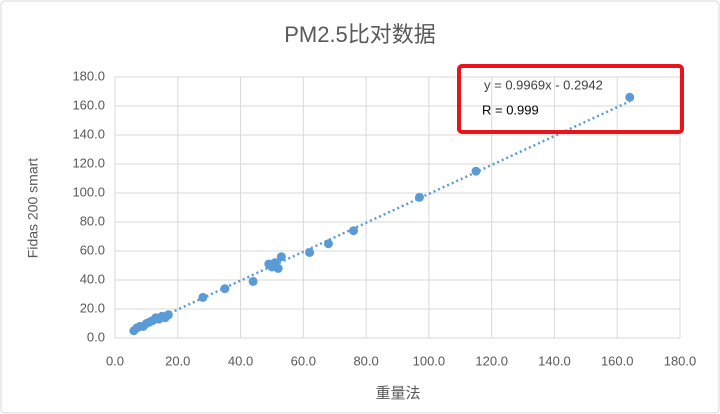  Describe the element at coordinates (88, 75) in the screenshot. I see `y-tick-label: 180.0` at that location.